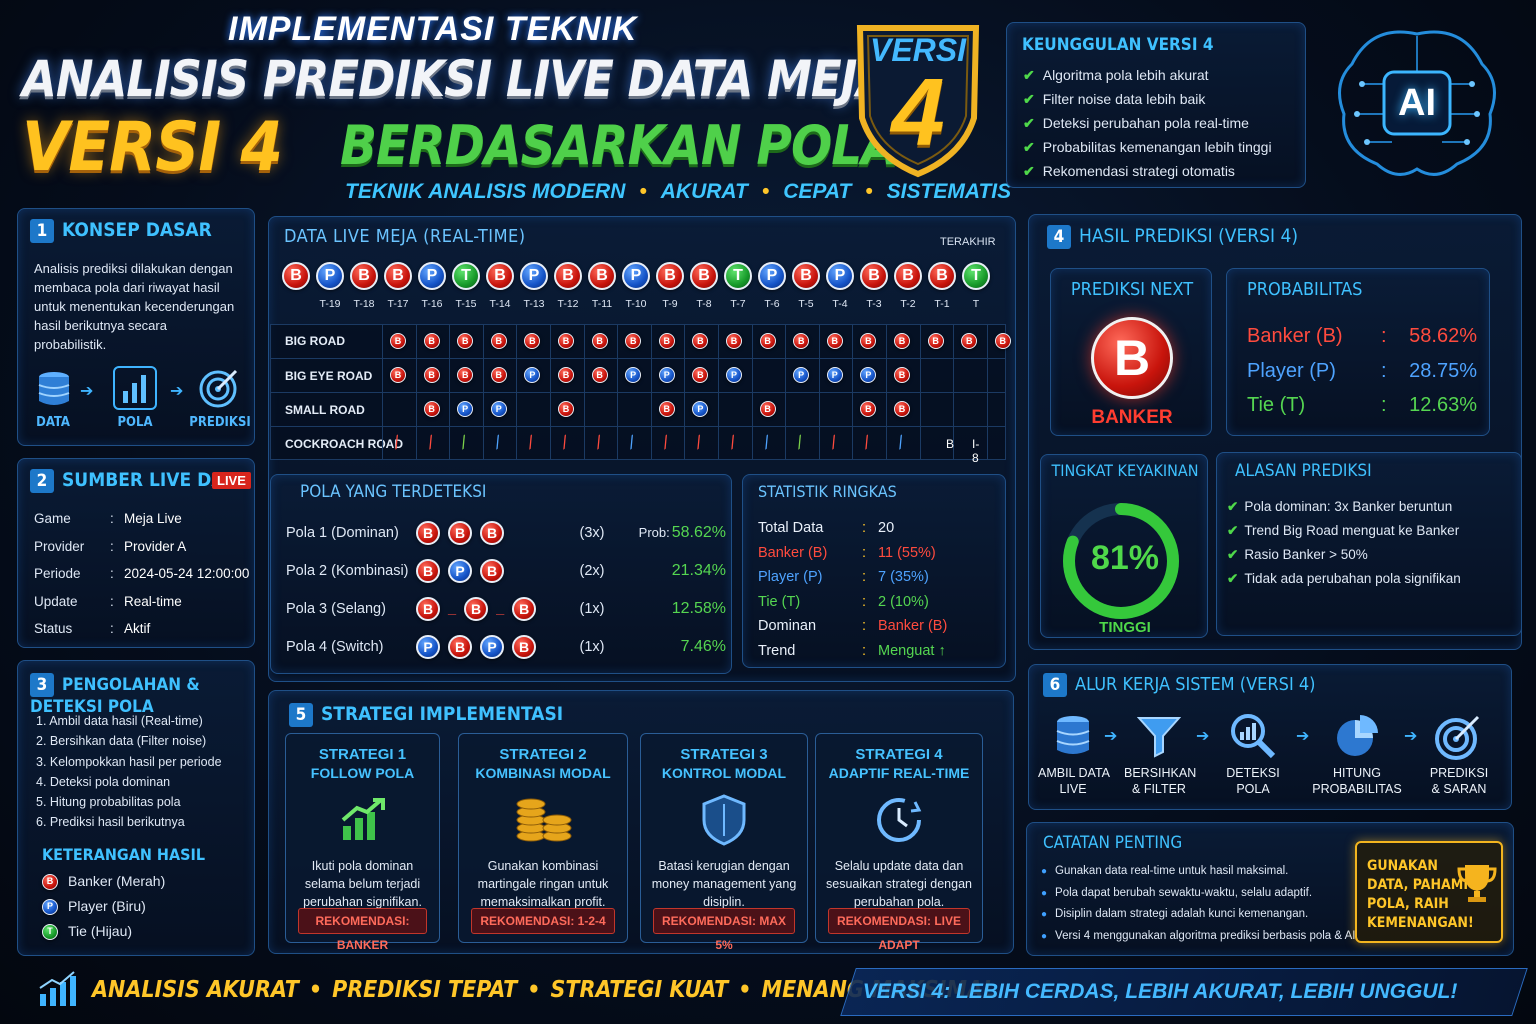  What do you see at coordinates (362, 930) in the screenshot?
I see `strategy-recommendation: REKOMENDASI: BANKER` at bounding box center [362, 930].